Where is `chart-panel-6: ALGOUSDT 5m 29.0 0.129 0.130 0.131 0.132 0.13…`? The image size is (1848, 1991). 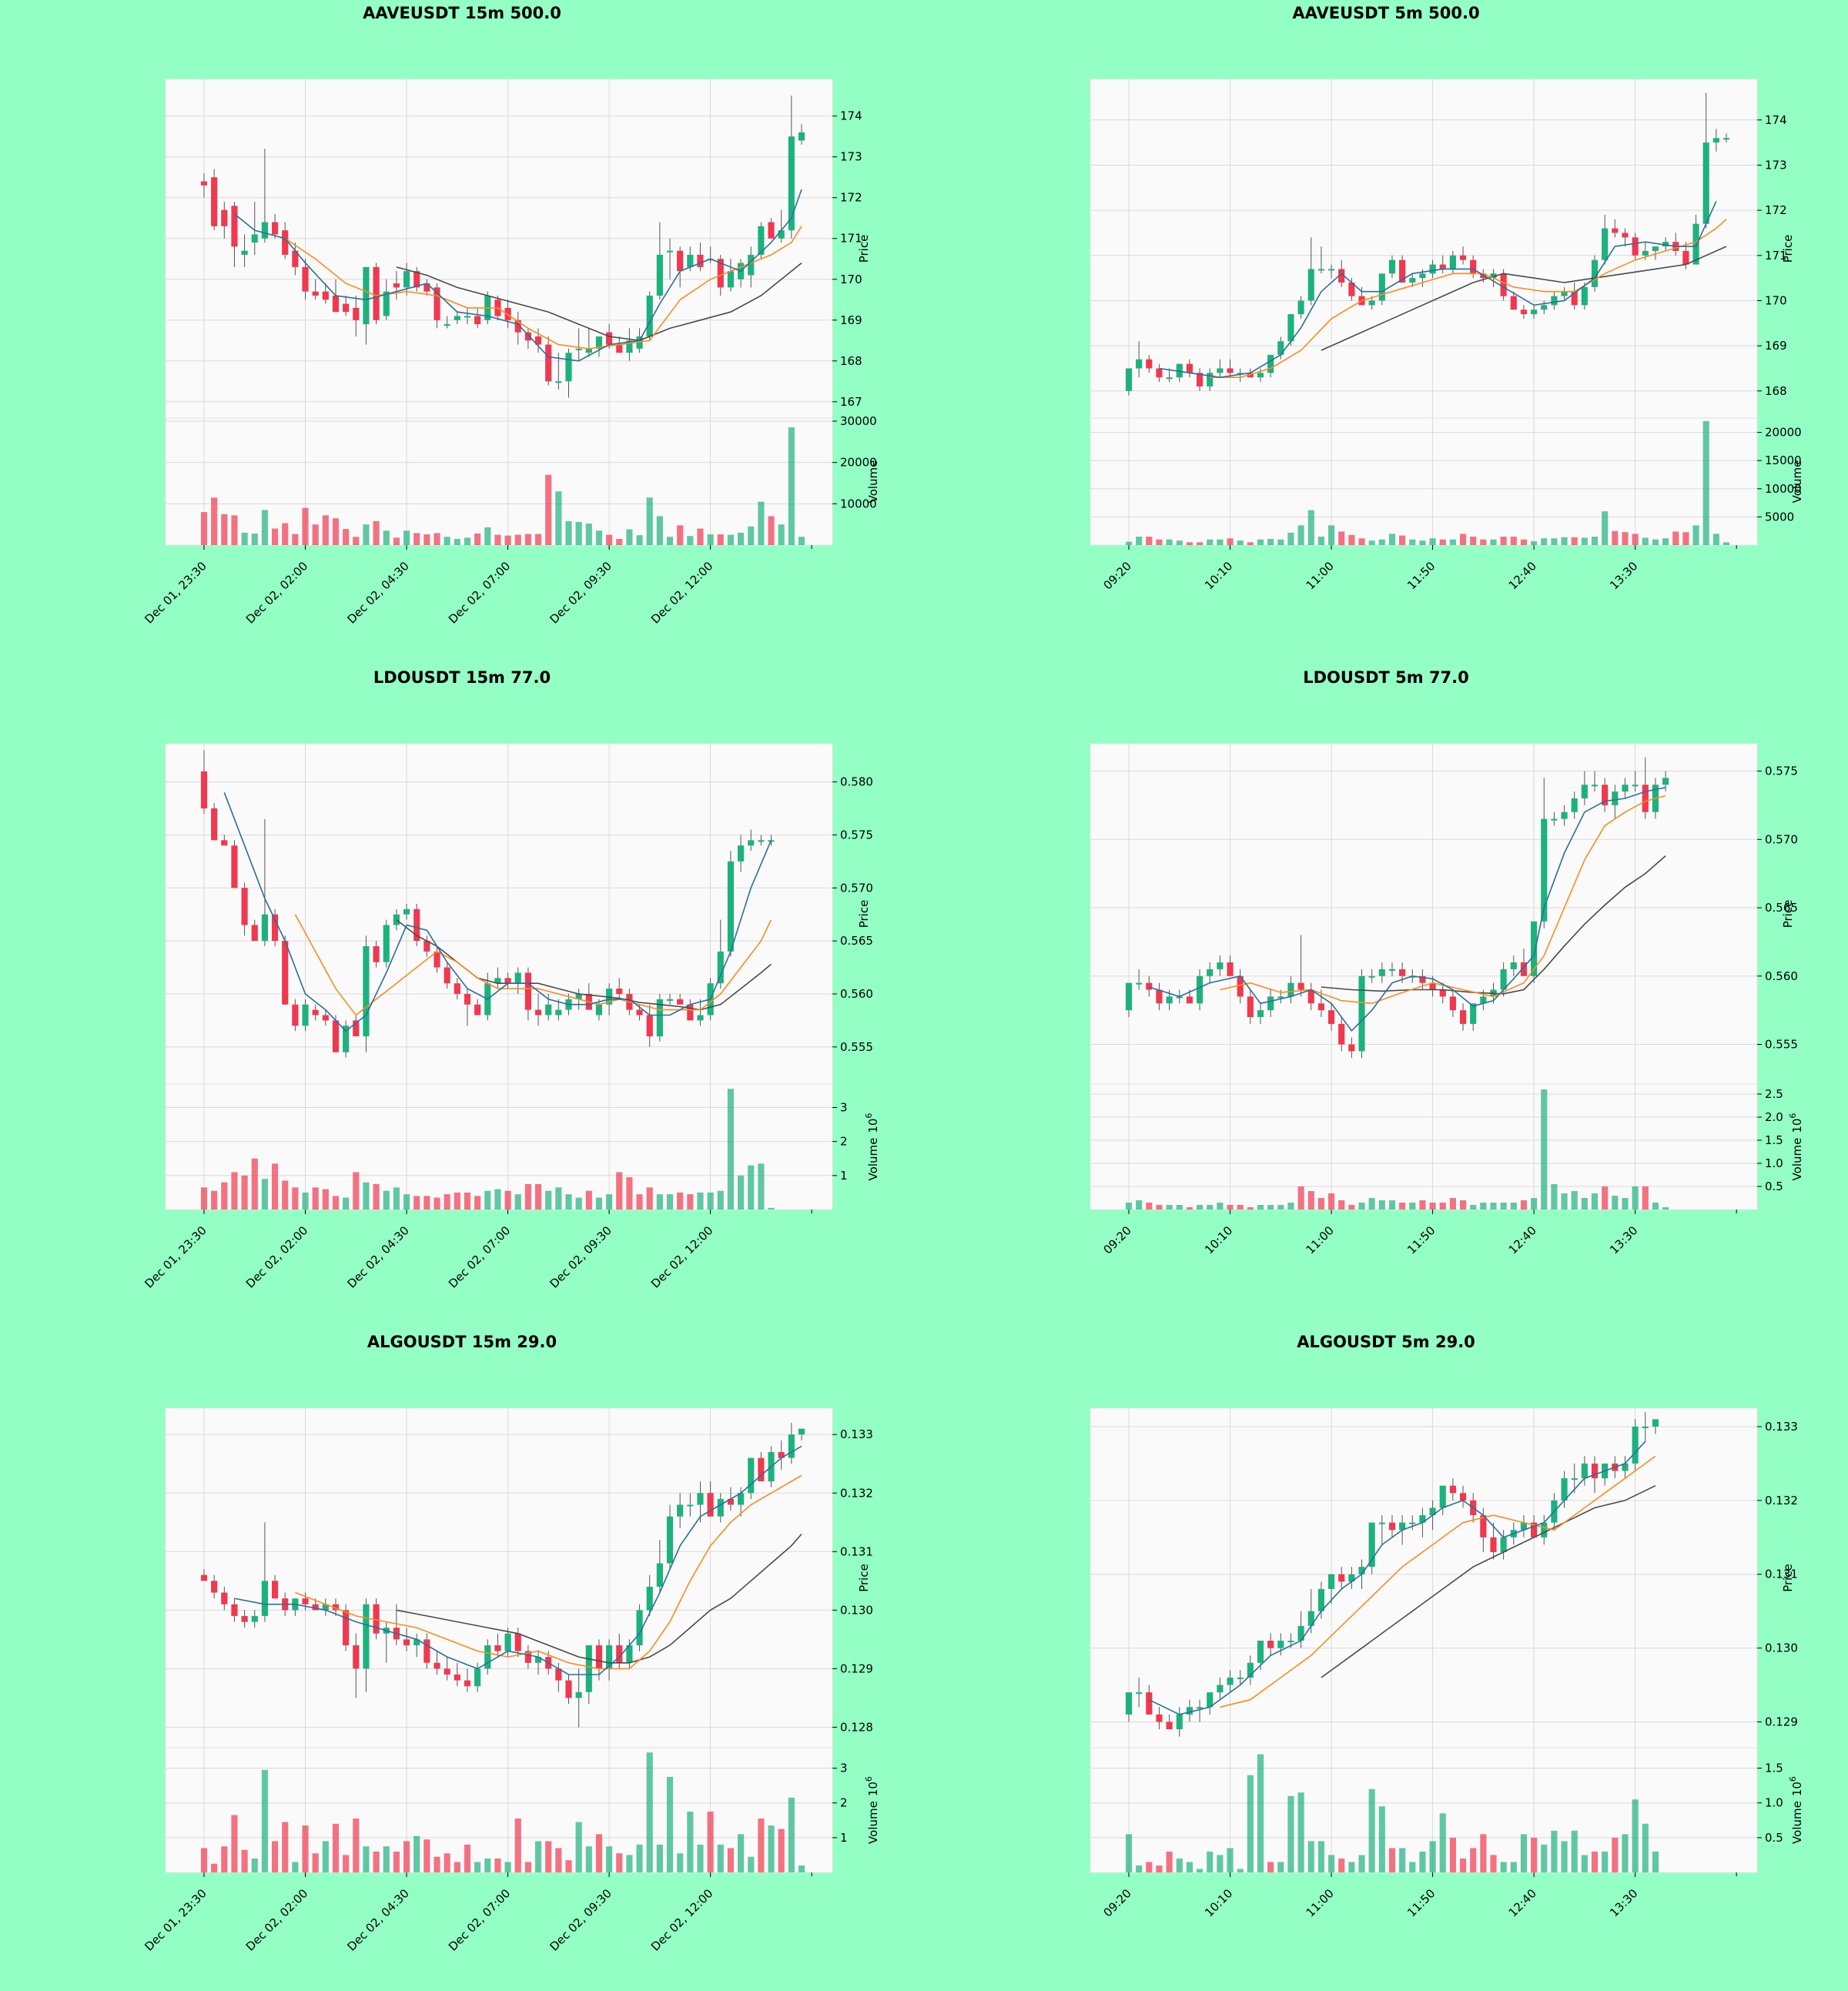 chart-panel-6: ALGOUSDT 5m 29.0 0.129 0.130 0.131 0.132 0.13… is located at coordinates (1447, 1626).